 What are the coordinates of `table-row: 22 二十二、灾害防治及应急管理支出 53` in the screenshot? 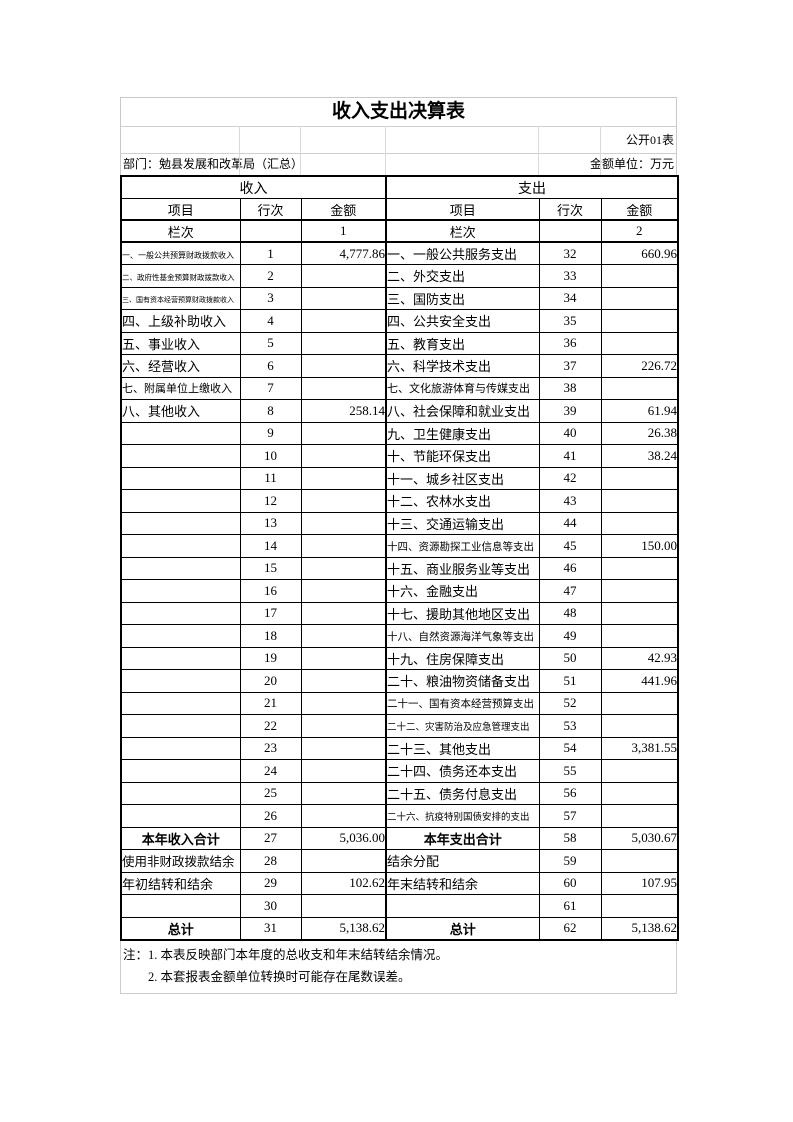 It's located at (399, 726).